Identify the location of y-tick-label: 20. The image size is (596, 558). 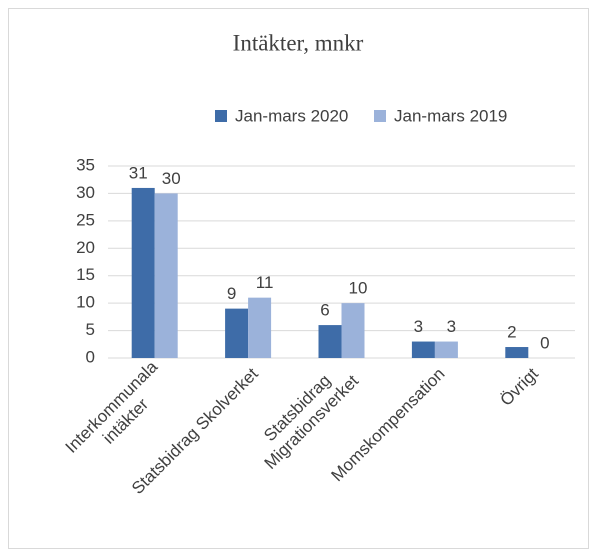
(85, 247).